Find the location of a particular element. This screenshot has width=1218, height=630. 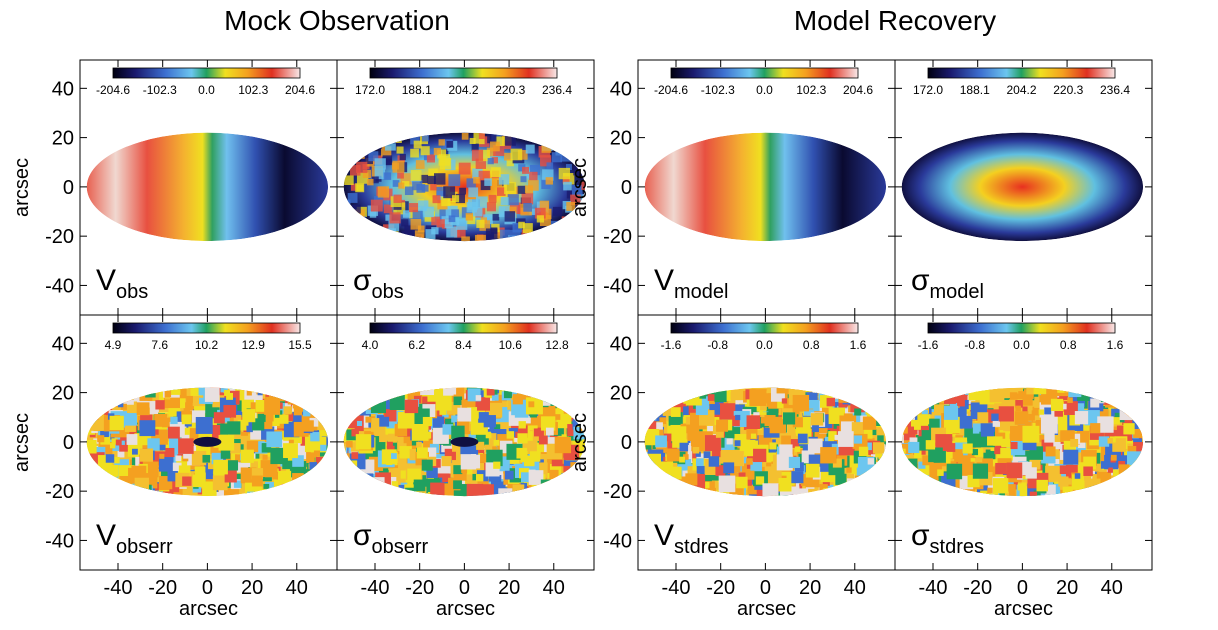

colorbar-label: 10.2 is located at coordinates (207, 345).